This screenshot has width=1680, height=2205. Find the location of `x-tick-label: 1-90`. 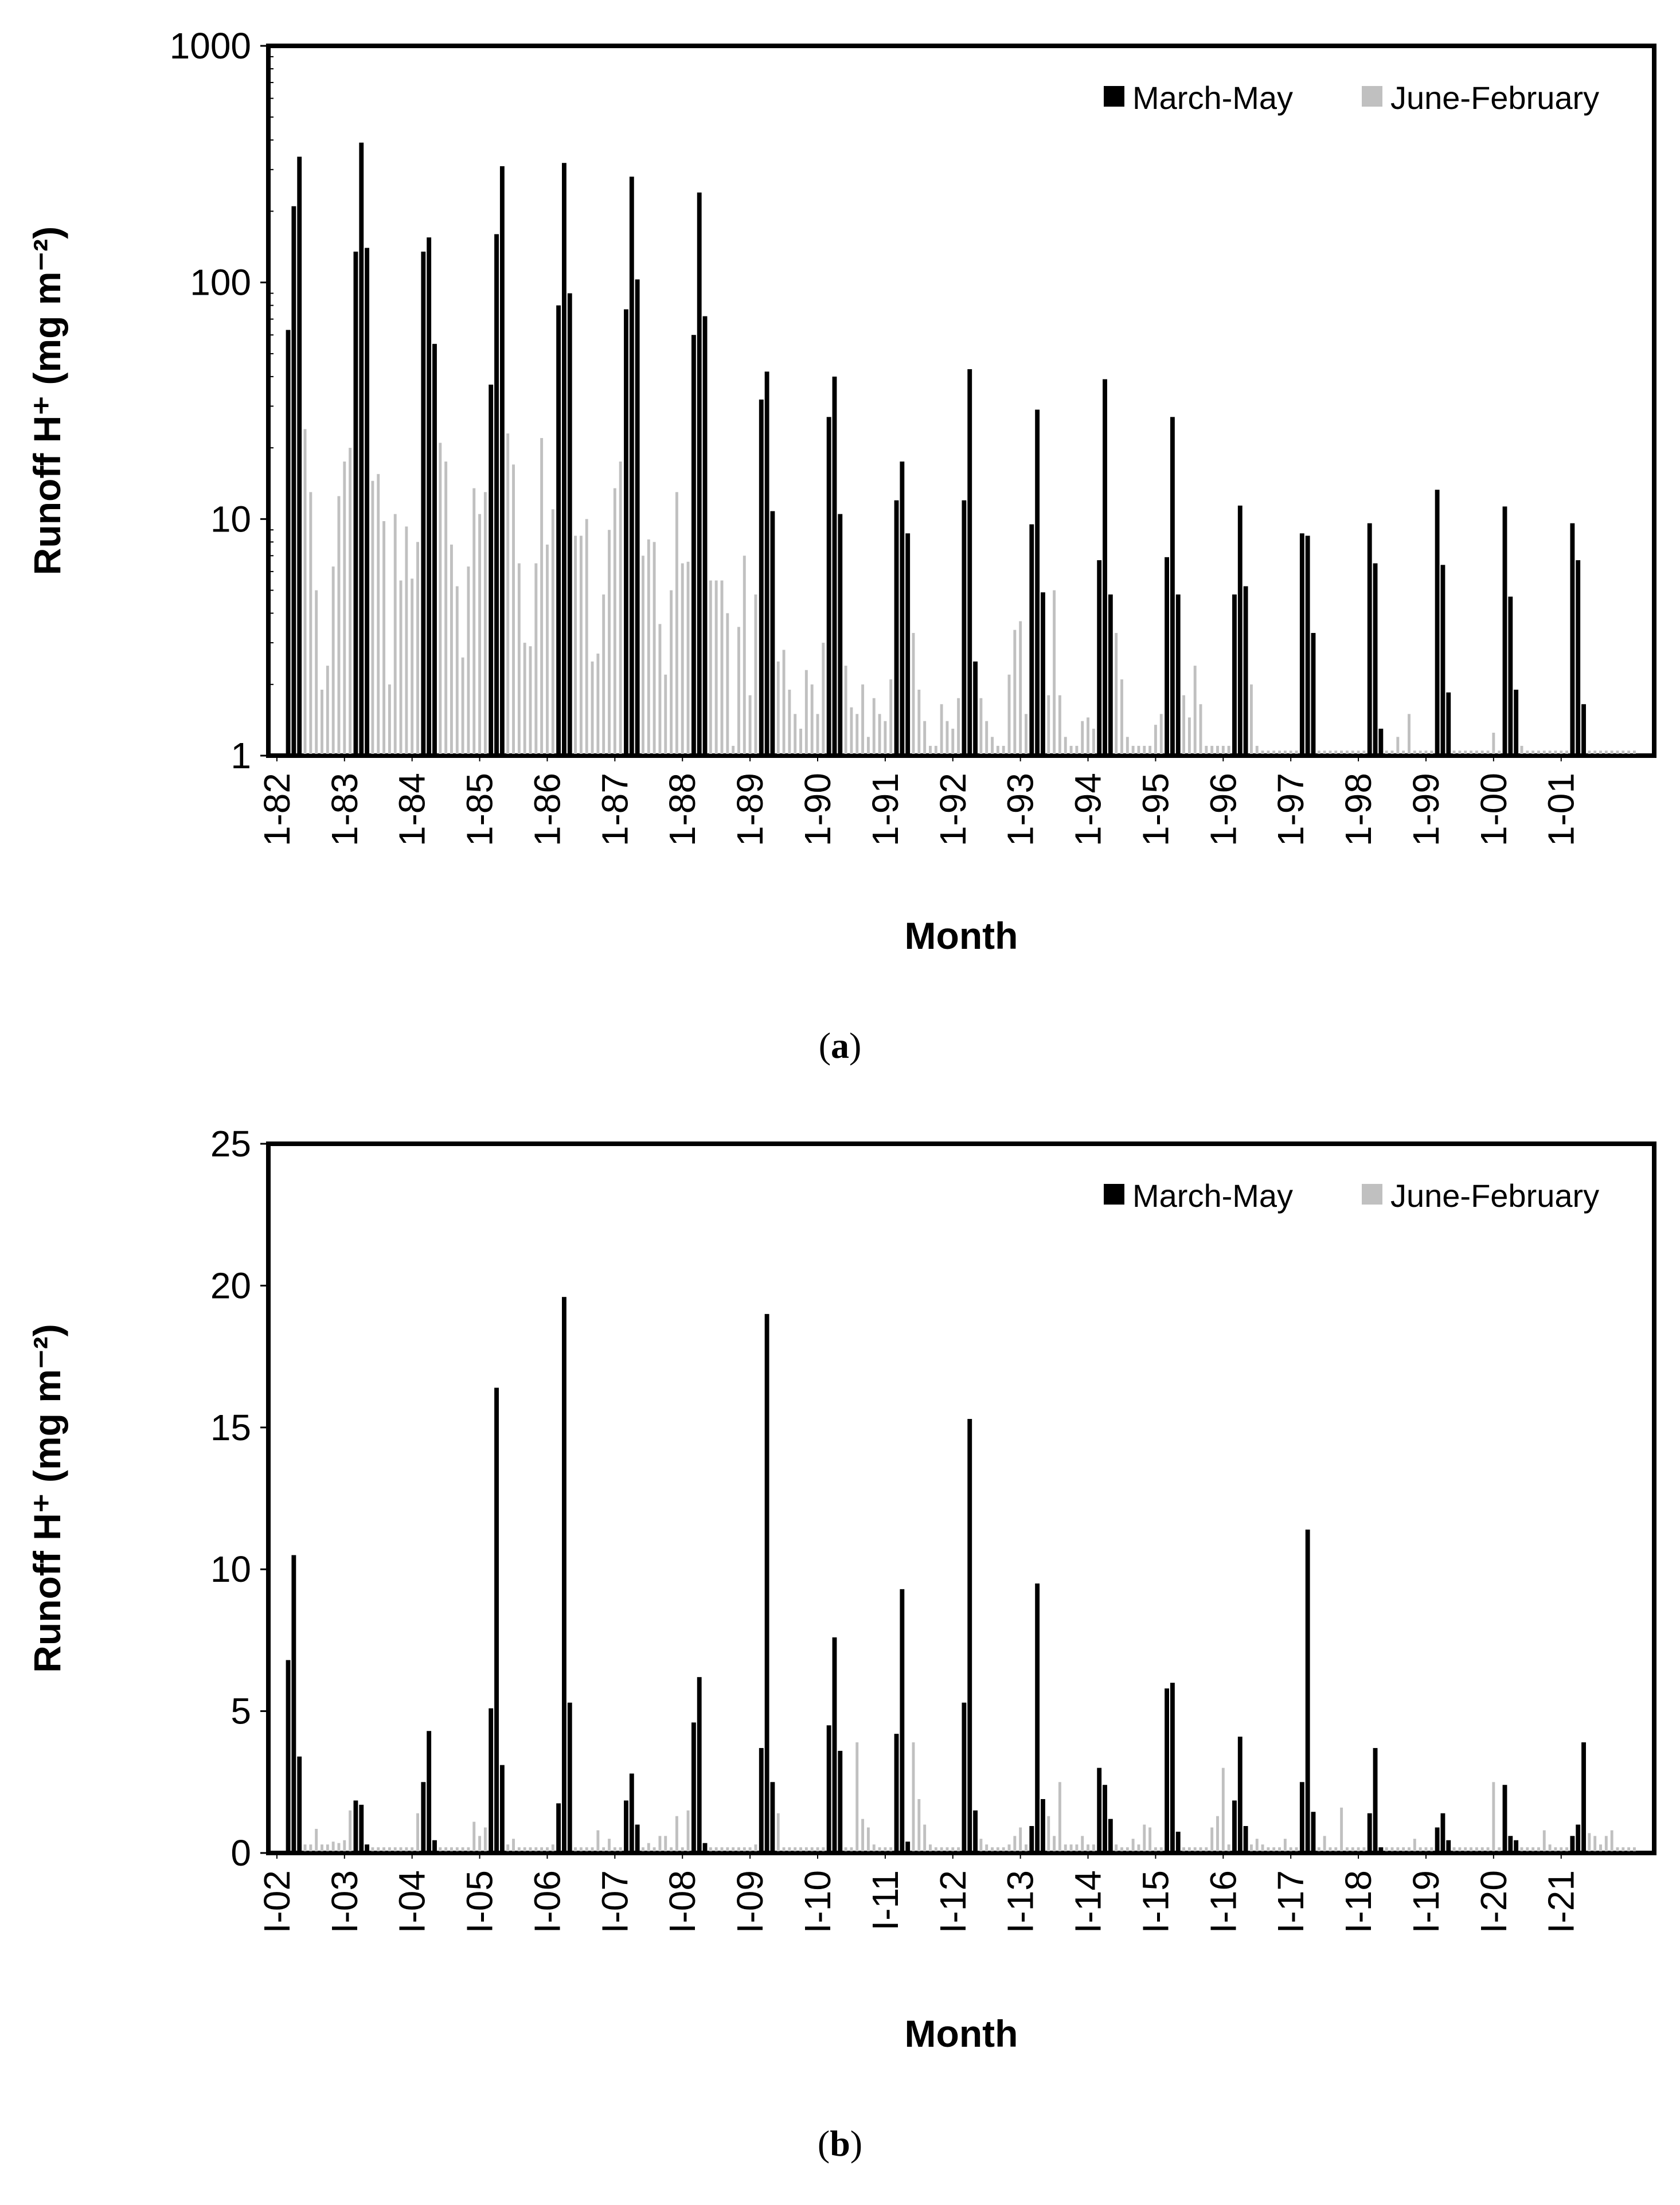

x-tick-label: 1-90 is located at coordinates (817, 809).